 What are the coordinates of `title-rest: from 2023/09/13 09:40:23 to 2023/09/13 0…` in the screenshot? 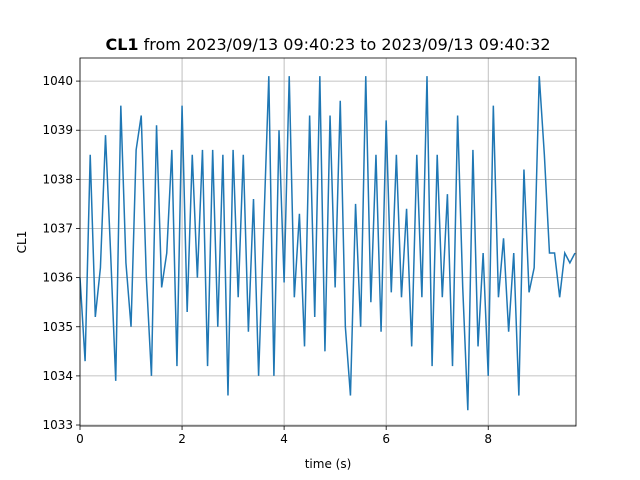 It's located at (347, 44).